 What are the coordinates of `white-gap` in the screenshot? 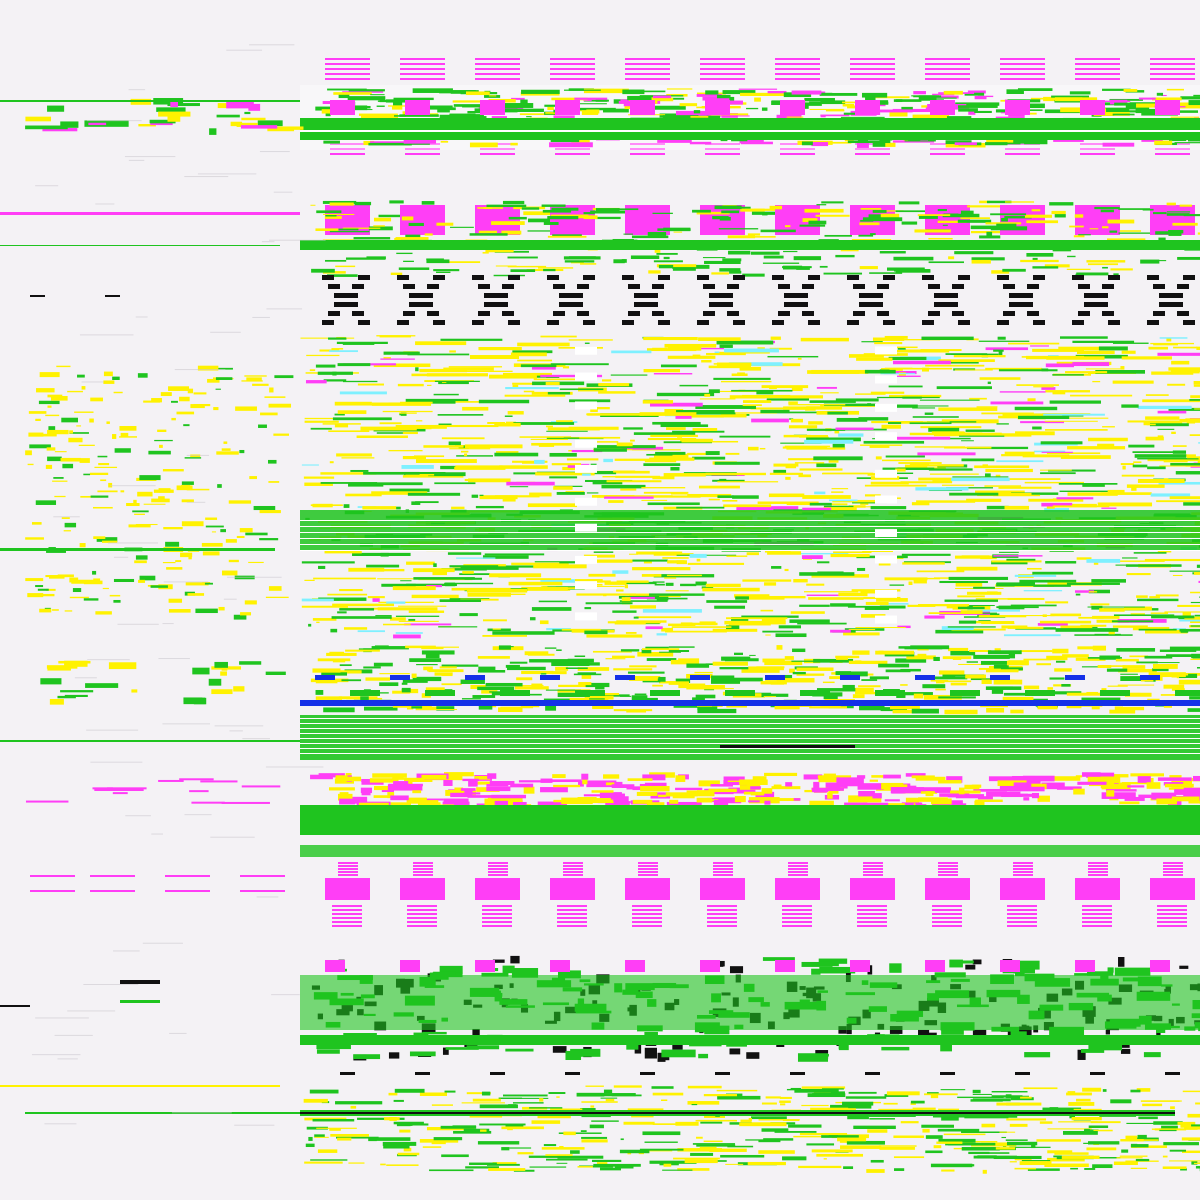 It's located at (586, 616).